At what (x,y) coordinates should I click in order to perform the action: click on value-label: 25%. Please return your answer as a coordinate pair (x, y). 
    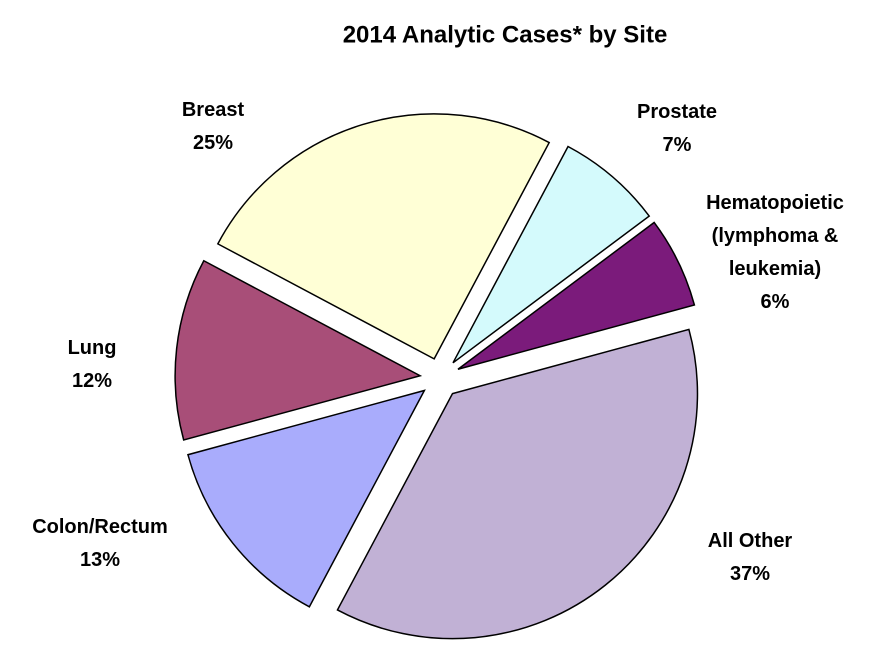
    Looking at the image, I should click on (213, 143).